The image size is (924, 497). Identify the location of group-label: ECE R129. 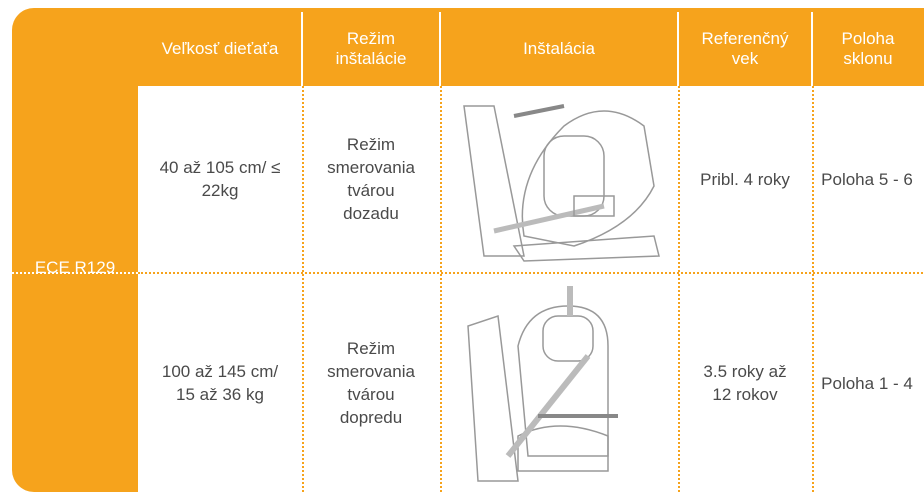
(75, 267).